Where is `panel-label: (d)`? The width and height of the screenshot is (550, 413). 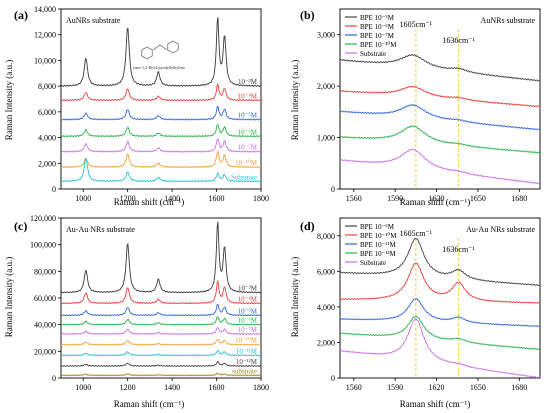 panel-label: (d) is located at coordinates (307, 226).